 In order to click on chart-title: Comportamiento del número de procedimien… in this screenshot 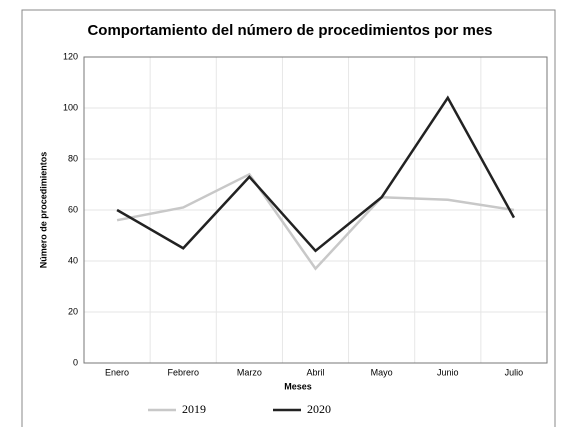, I will do `click(289, 30)`.